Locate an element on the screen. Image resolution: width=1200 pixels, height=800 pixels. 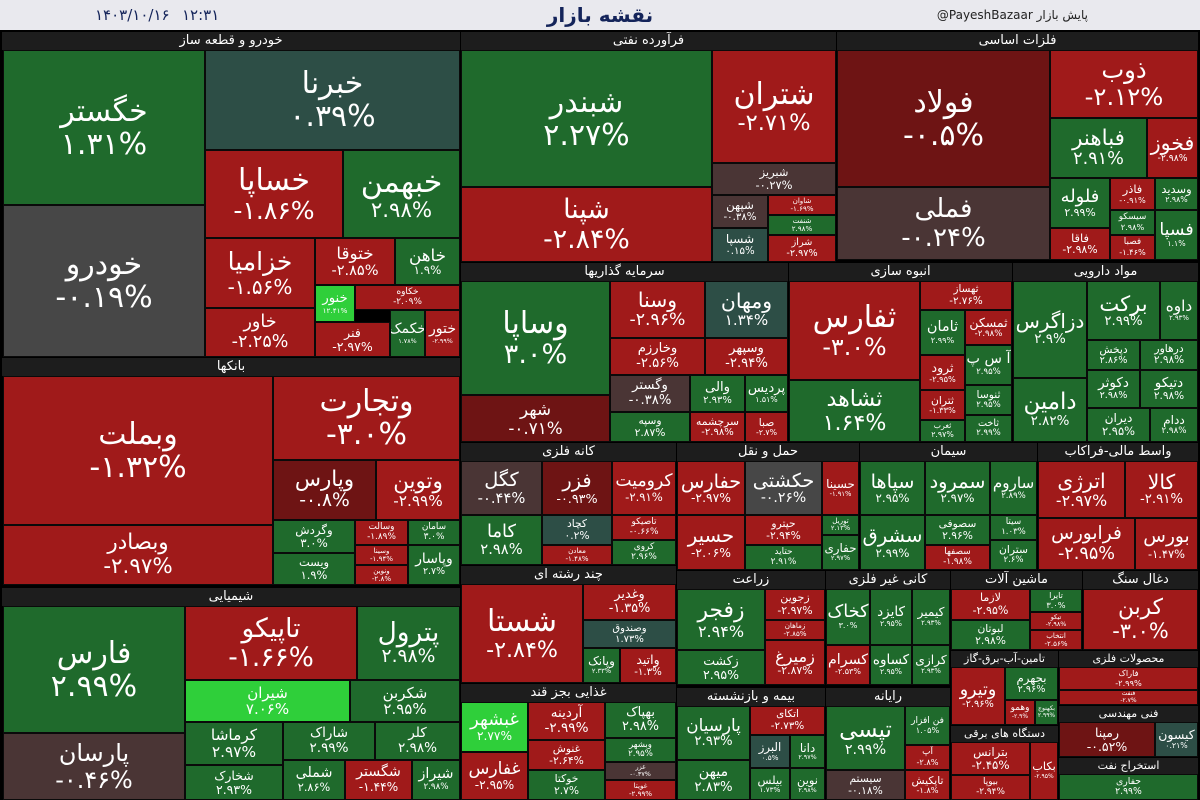
tile-change: ۱.۳۱% is located at coordinates (104, 144).